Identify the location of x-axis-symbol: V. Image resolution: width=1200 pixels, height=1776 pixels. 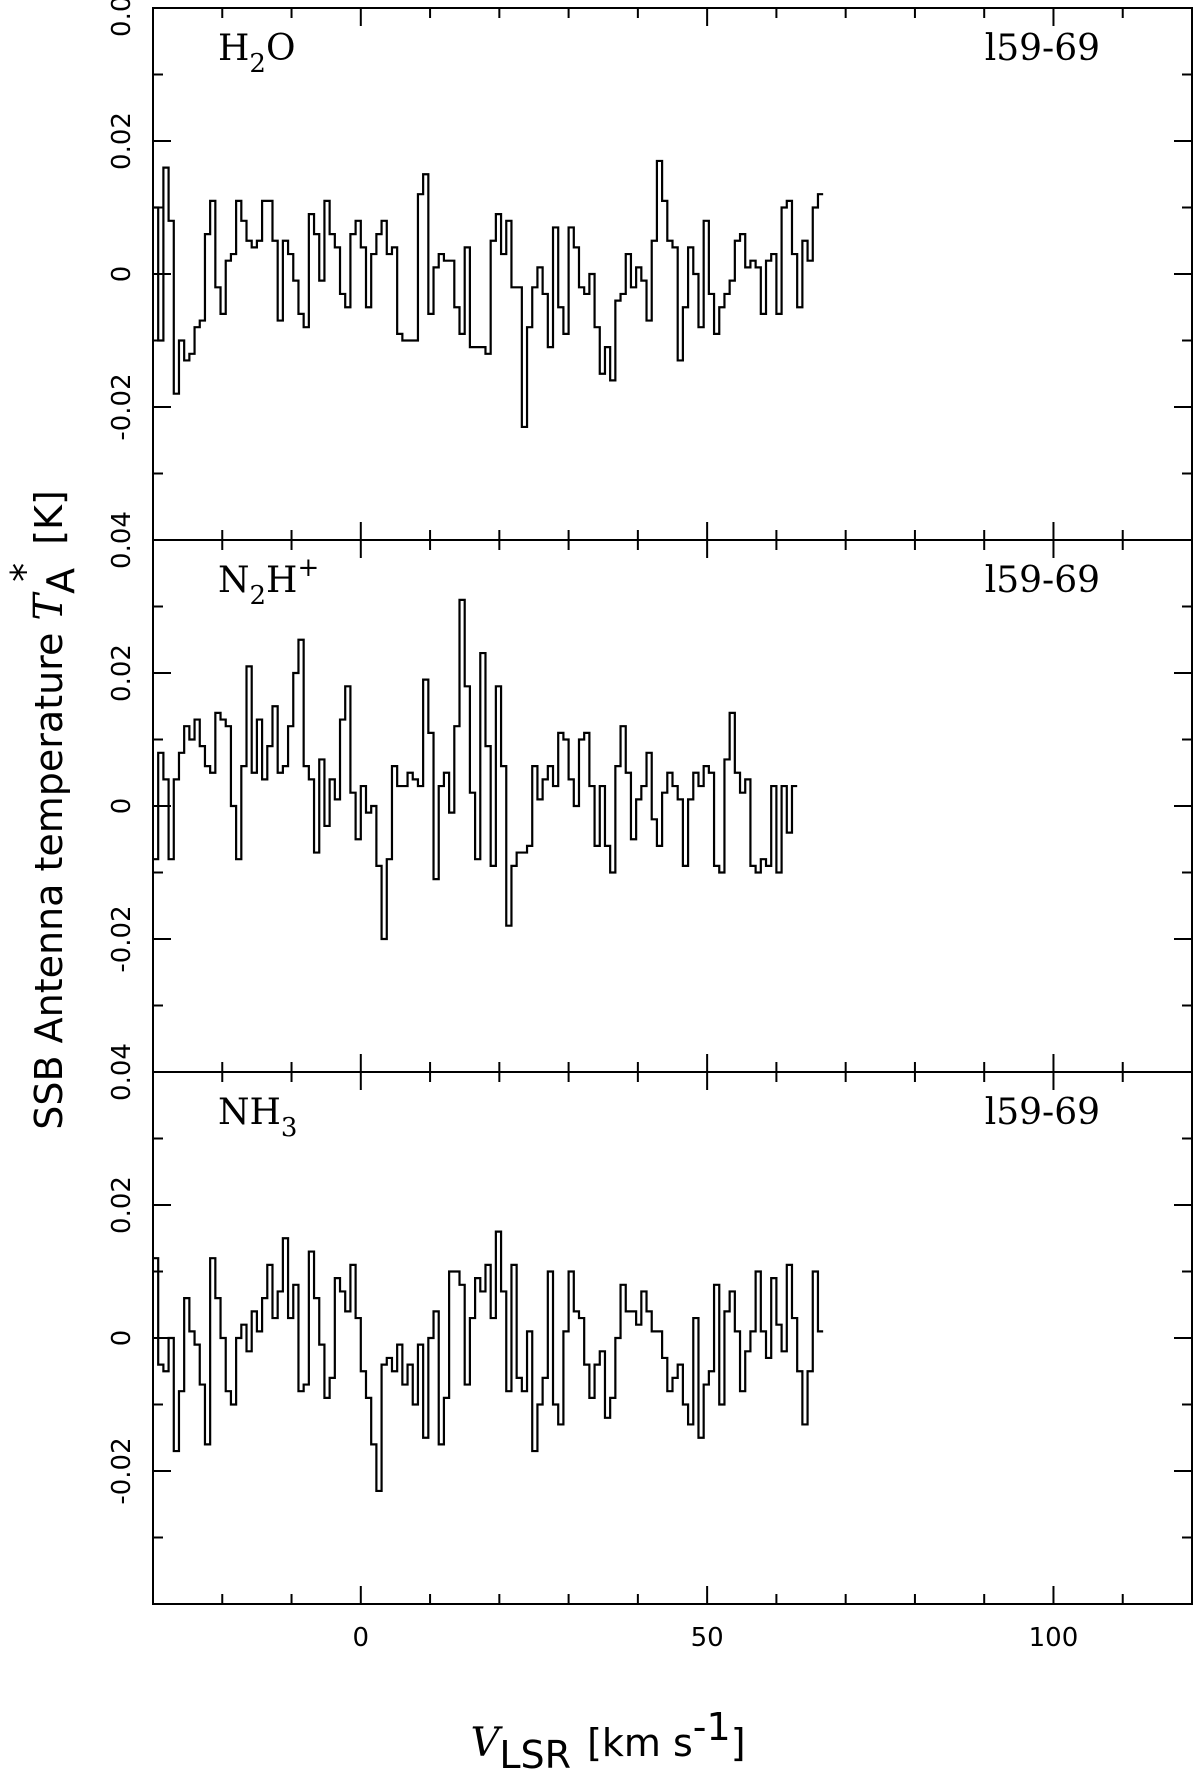
(486, 1743).